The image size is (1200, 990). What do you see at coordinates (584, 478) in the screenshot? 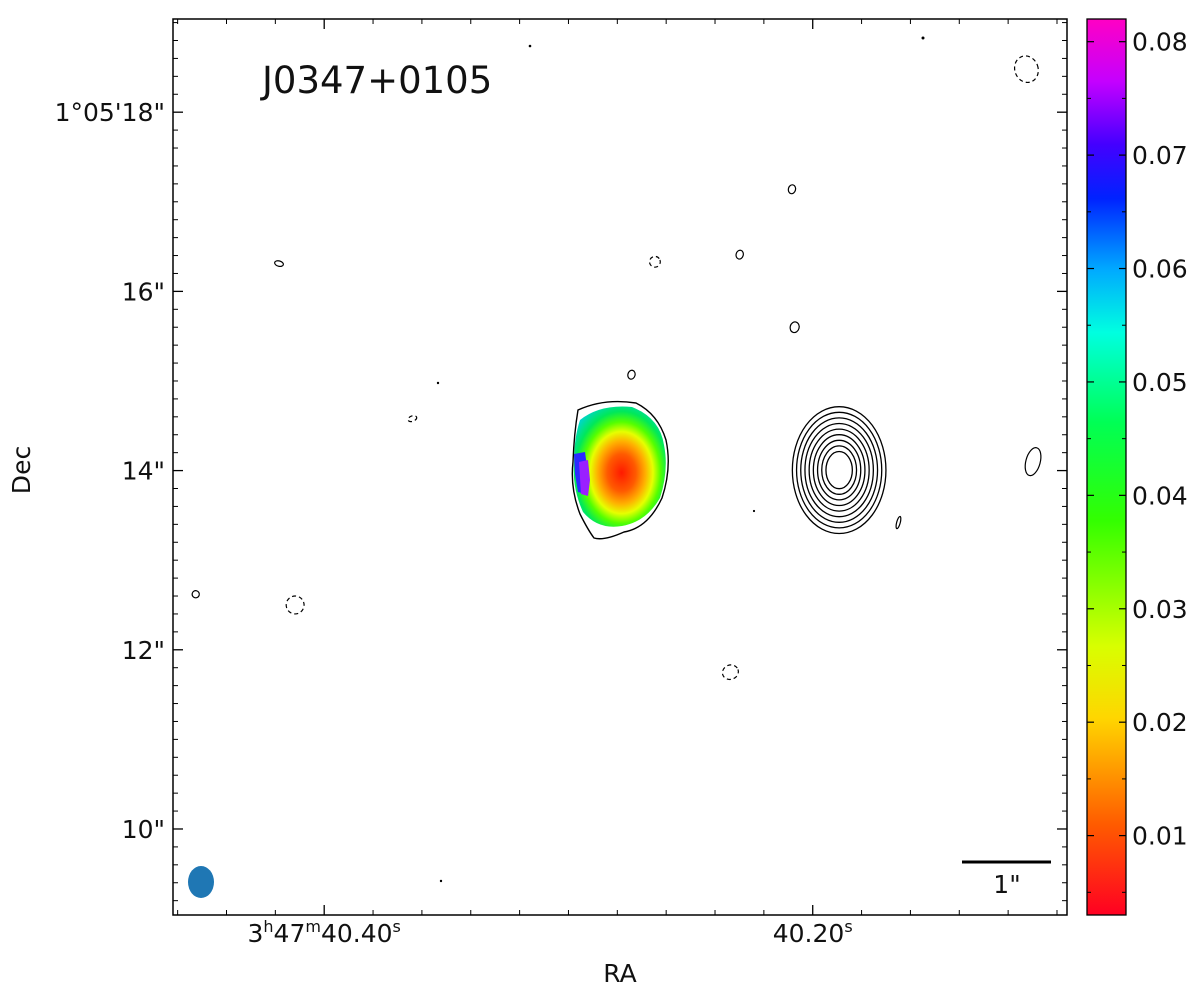
I see `source-magenta-edge` at bounding box center [584, 478].